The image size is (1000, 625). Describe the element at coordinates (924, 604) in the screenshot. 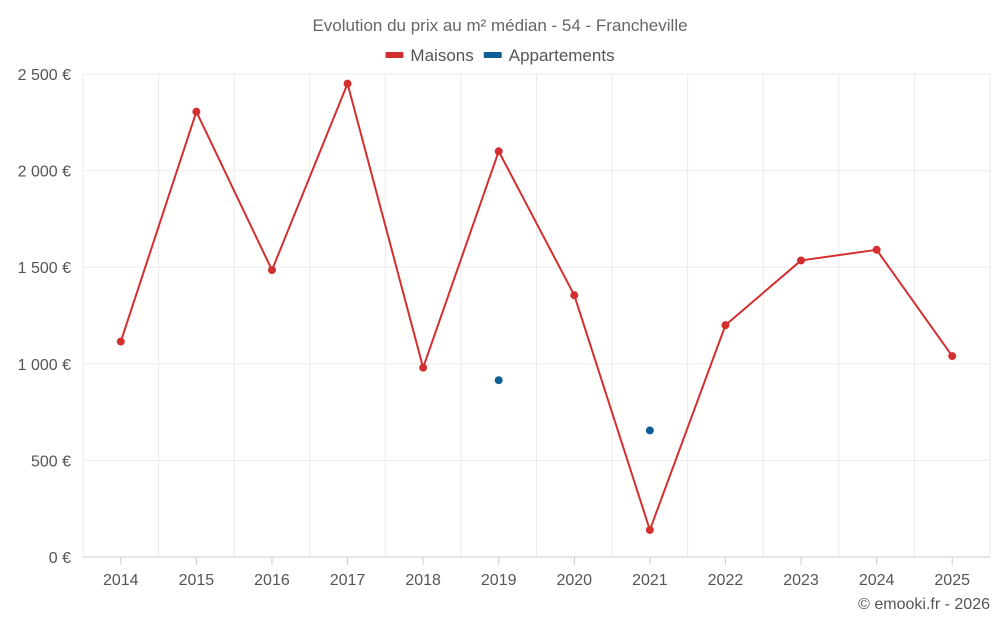

I see `credit-text: © emooki.fr - 2026` at that location.